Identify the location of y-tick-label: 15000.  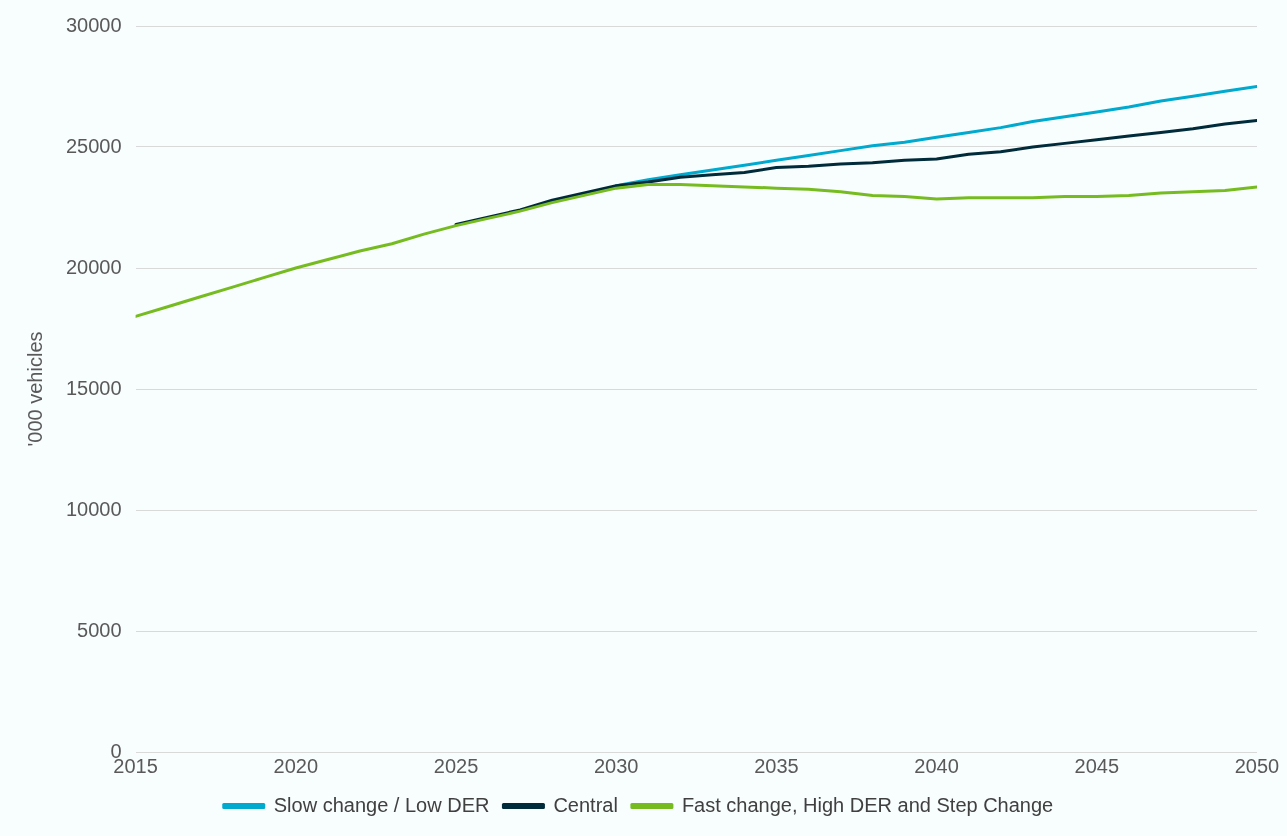
(93, 387).